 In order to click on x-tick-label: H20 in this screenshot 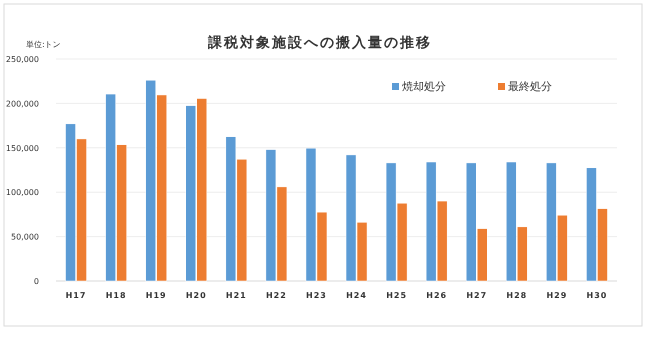, I will do `click(196, 295)`.